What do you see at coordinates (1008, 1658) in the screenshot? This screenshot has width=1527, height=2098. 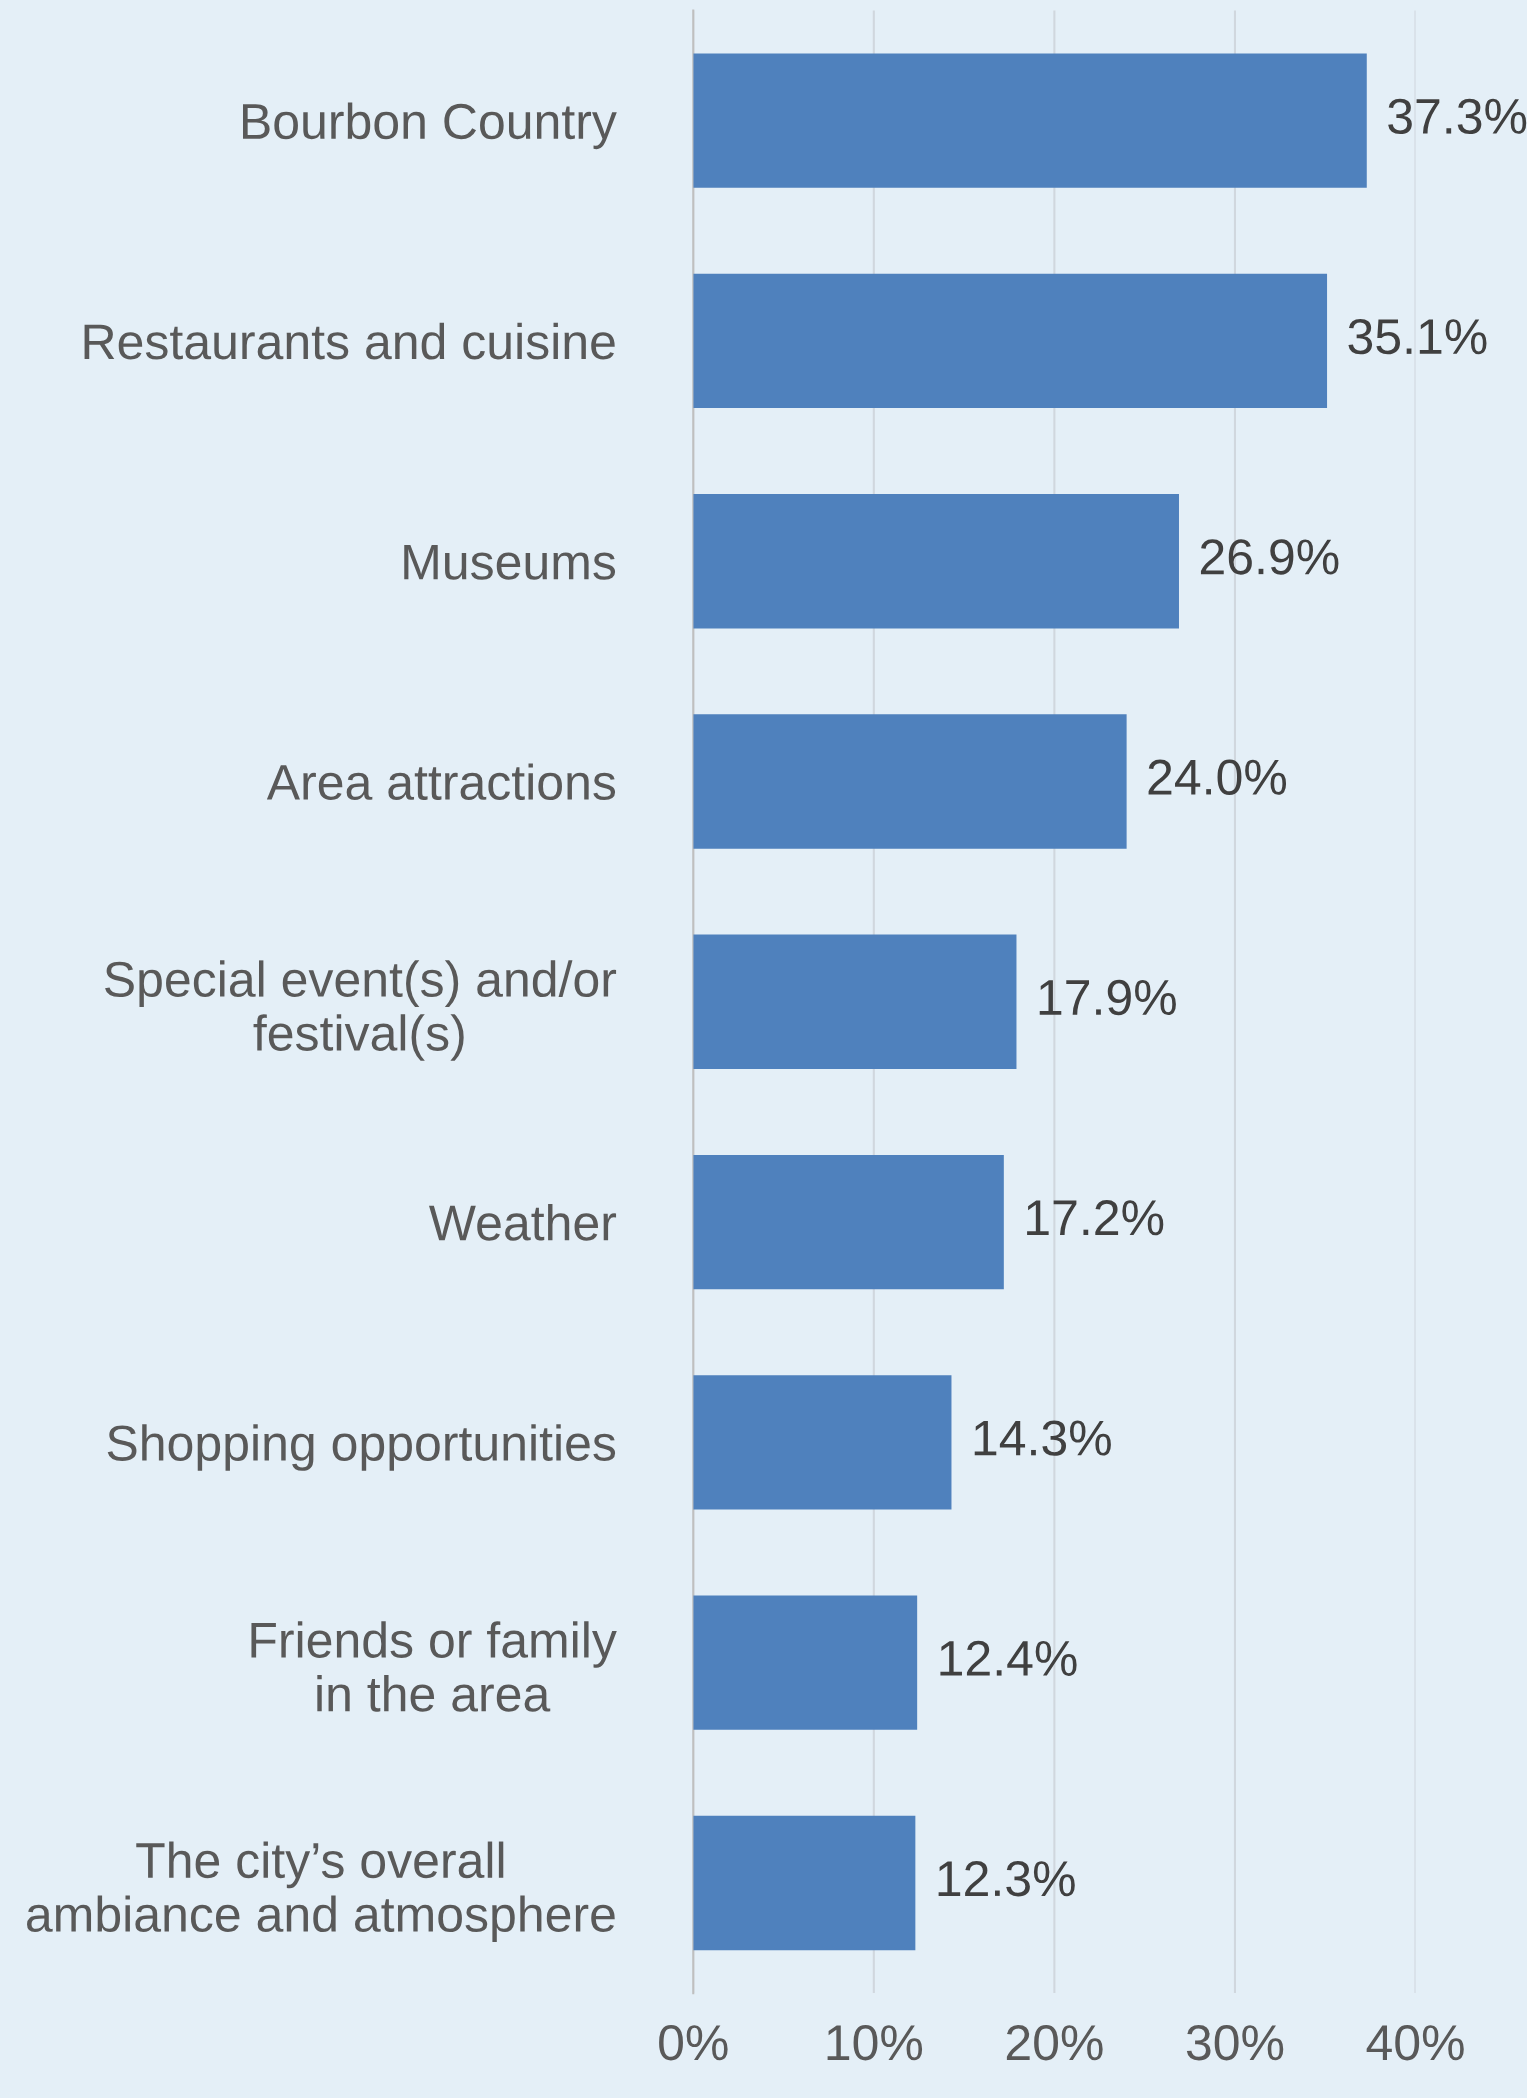 I see `data-label: 12.4%` at bounding box center [1008, 1658].